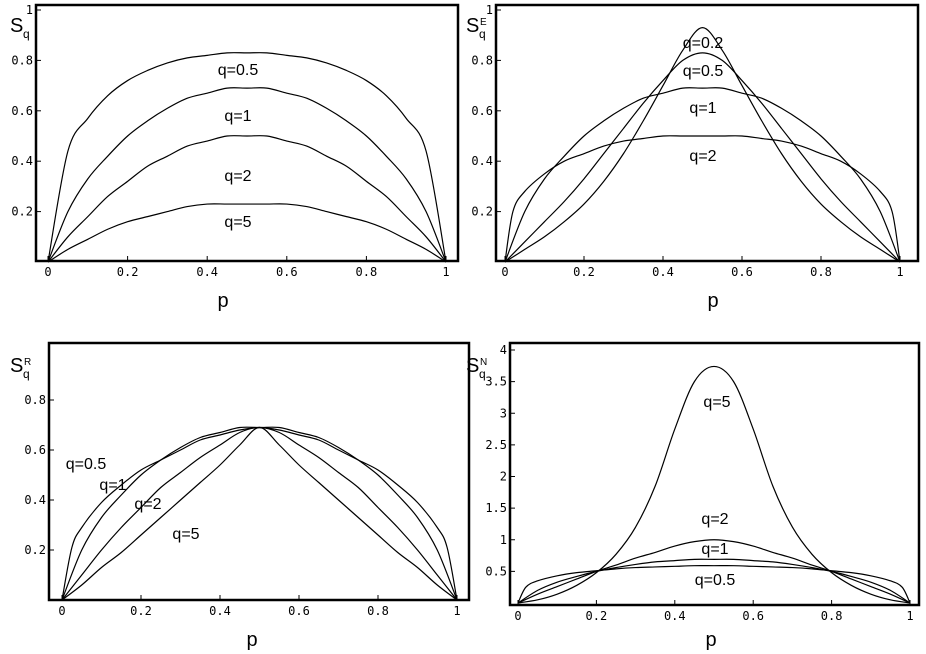  What do you see at coordinates (503, 477) in the screenshot?
I see `y-tick-label: 2` at bounding box center [503, 477].